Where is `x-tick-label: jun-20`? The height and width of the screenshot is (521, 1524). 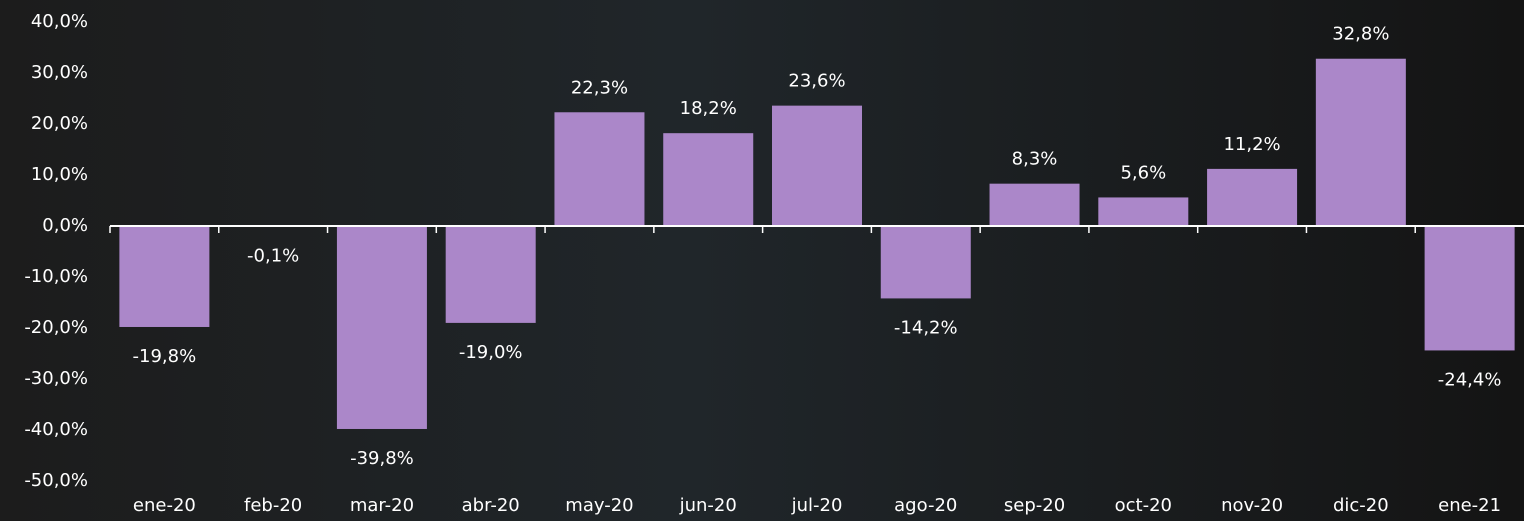
x-tick-label: jun-20 is located at coordinates (708, 505).